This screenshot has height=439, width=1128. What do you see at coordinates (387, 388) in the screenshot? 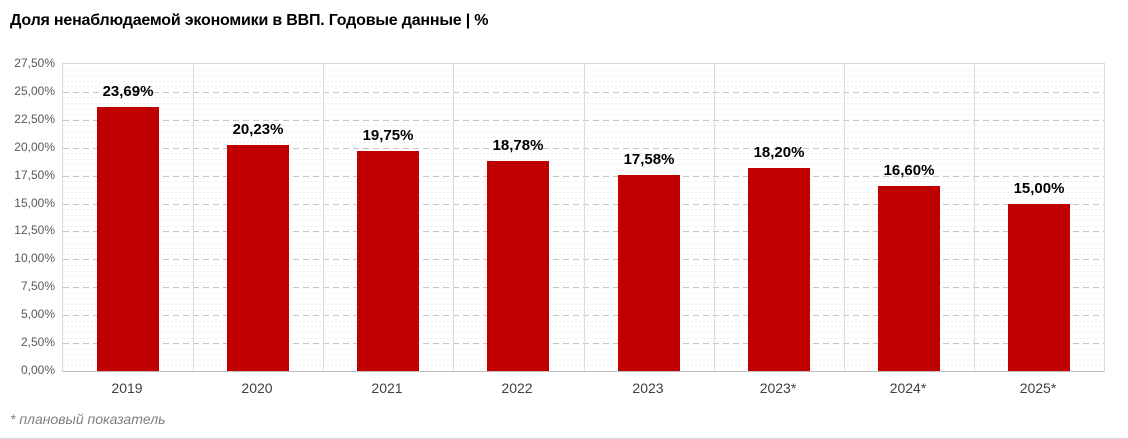
I see `x-tick-label-2021: 2021` at bounding box center [387, 388].